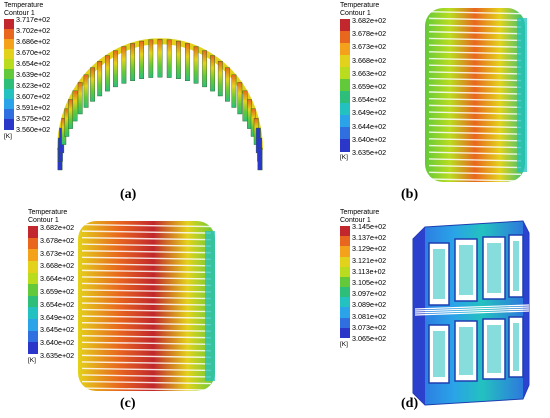 The height and width of the screenshot is (418, 550). I want to click on legend-label: 3.678e+02, so click(57, 240).